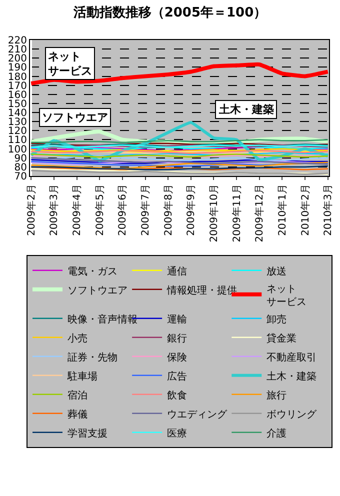  Describe the element at coordinates (246, 109) in the screenshot. I see `annotation: 土木・建築` at that location.